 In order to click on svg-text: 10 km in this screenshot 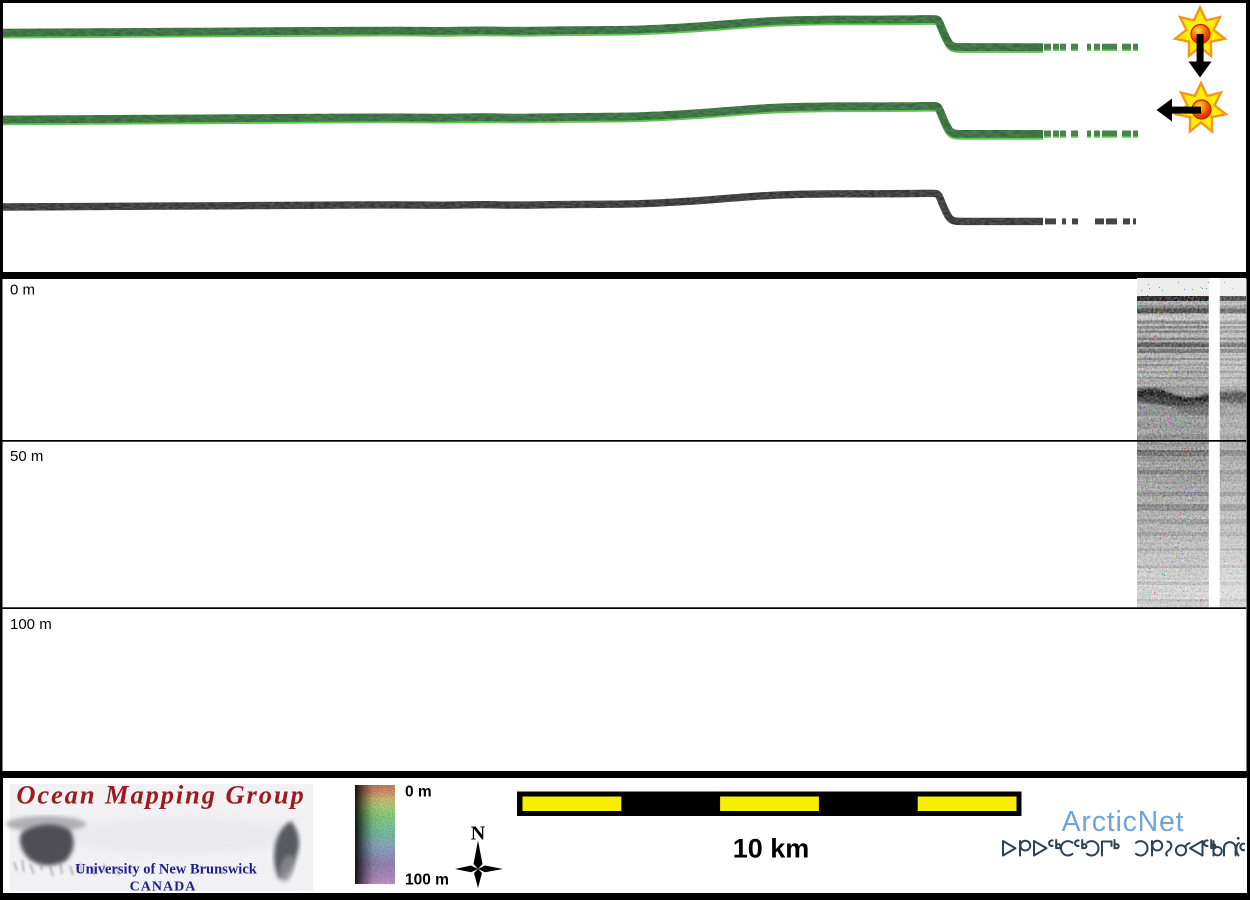, I will do `click(771, 849)`.